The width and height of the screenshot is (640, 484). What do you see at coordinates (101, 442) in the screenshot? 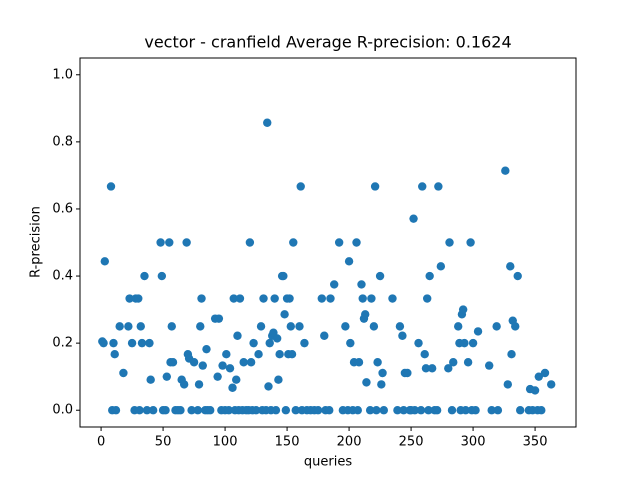
I see `x-tick-label: 0` at bounding box center [101, 442].